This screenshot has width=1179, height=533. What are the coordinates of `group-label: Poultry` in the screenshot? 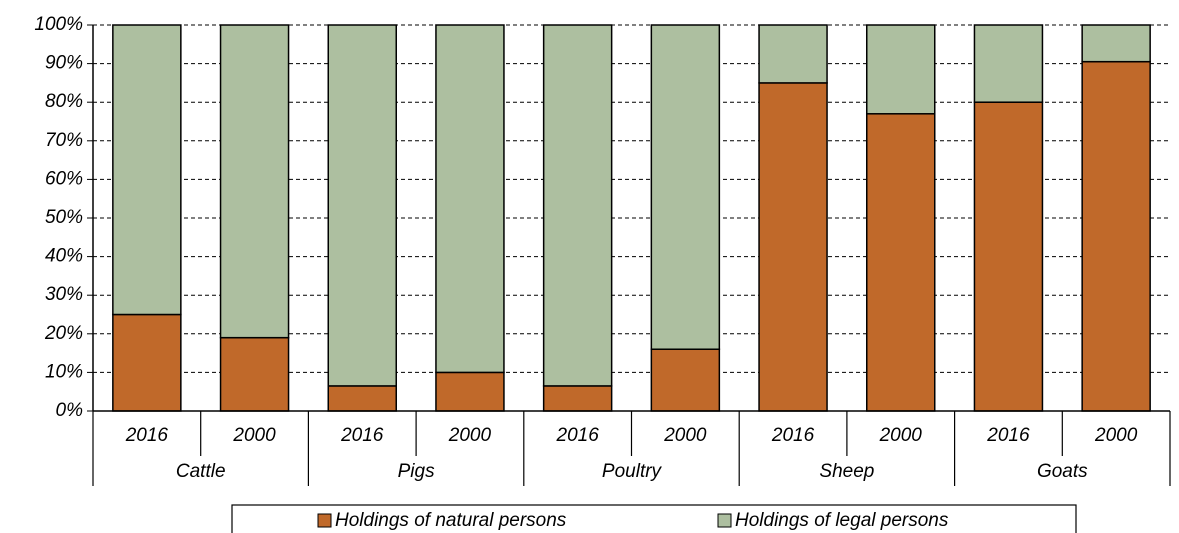 It's located at (632, 471).